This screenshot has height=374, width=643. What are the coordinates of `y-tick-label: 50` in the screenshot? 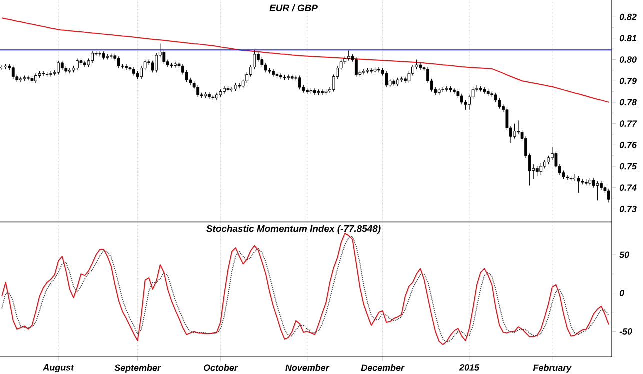 It's located at (625, 255).